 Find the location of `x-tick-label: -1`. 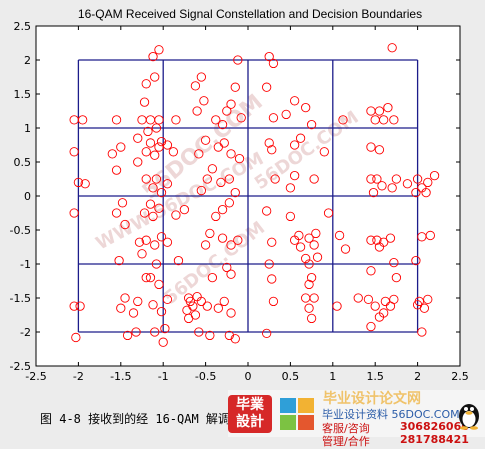

x-tick-label: -1 is located at coordinates (163, 376).